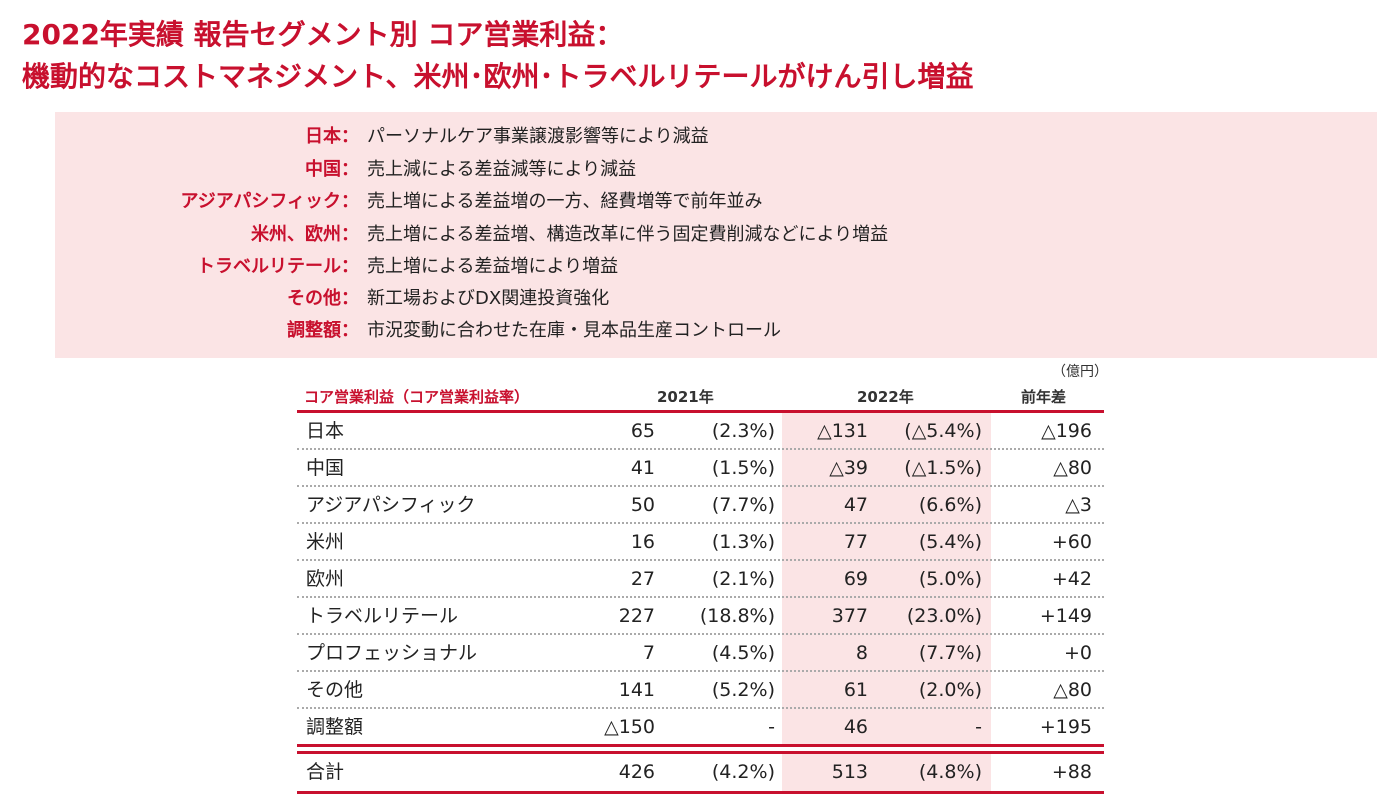  Describe the element at coordinates (737, 616) in the screenshot. I see `margin-2021: (18.8%)` at that location.